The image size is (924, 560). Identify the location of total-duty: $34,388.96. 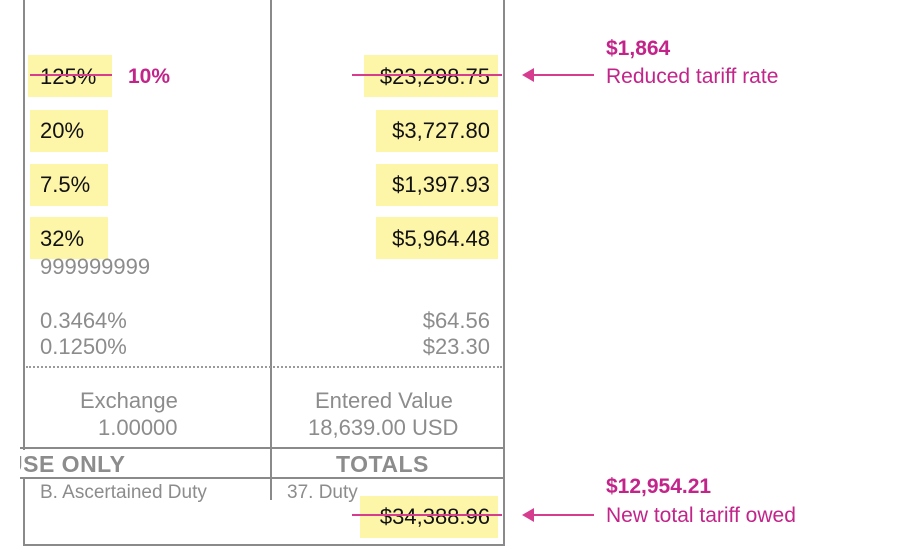
(434, 516).